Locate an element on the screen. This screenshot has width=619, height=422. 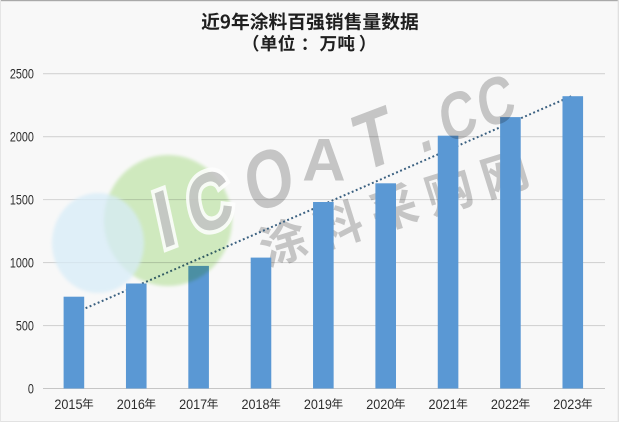
svg-text: 2015 is located at coordinates (68, 404).